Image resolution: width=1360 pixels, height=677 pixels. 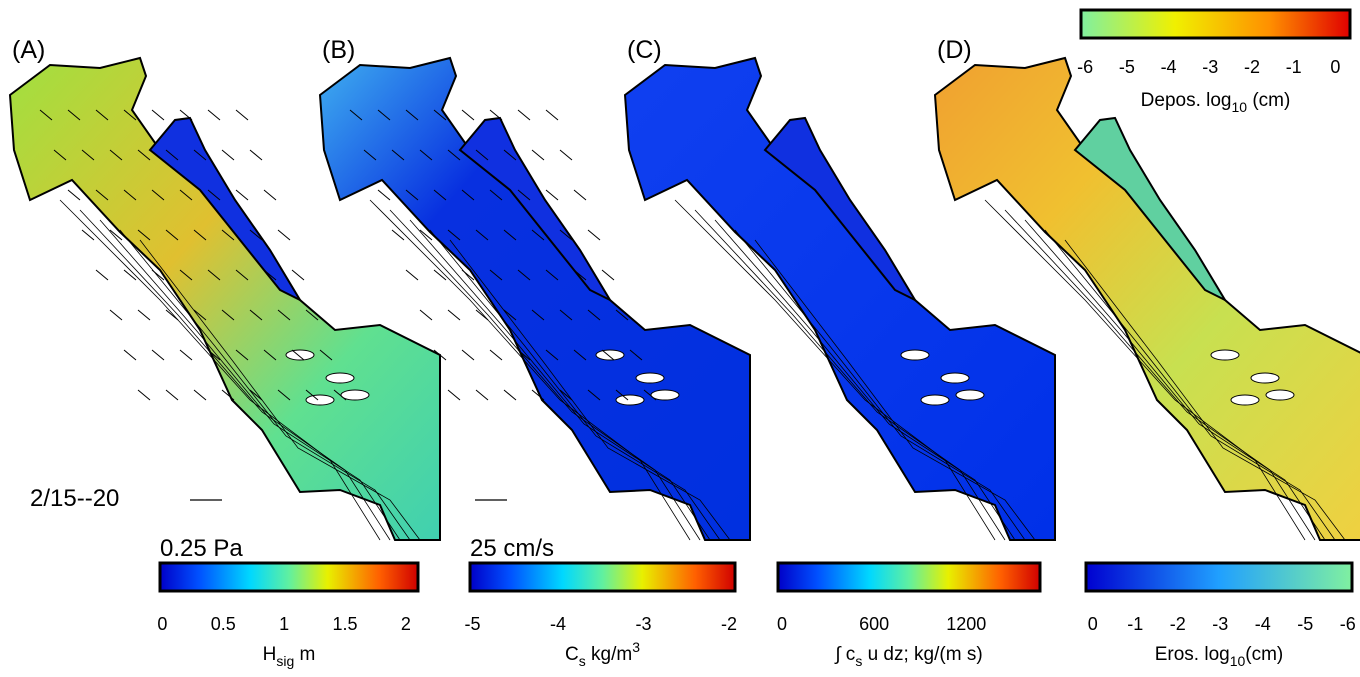 I want to click on title-part: C, so click(x=572, y=654).